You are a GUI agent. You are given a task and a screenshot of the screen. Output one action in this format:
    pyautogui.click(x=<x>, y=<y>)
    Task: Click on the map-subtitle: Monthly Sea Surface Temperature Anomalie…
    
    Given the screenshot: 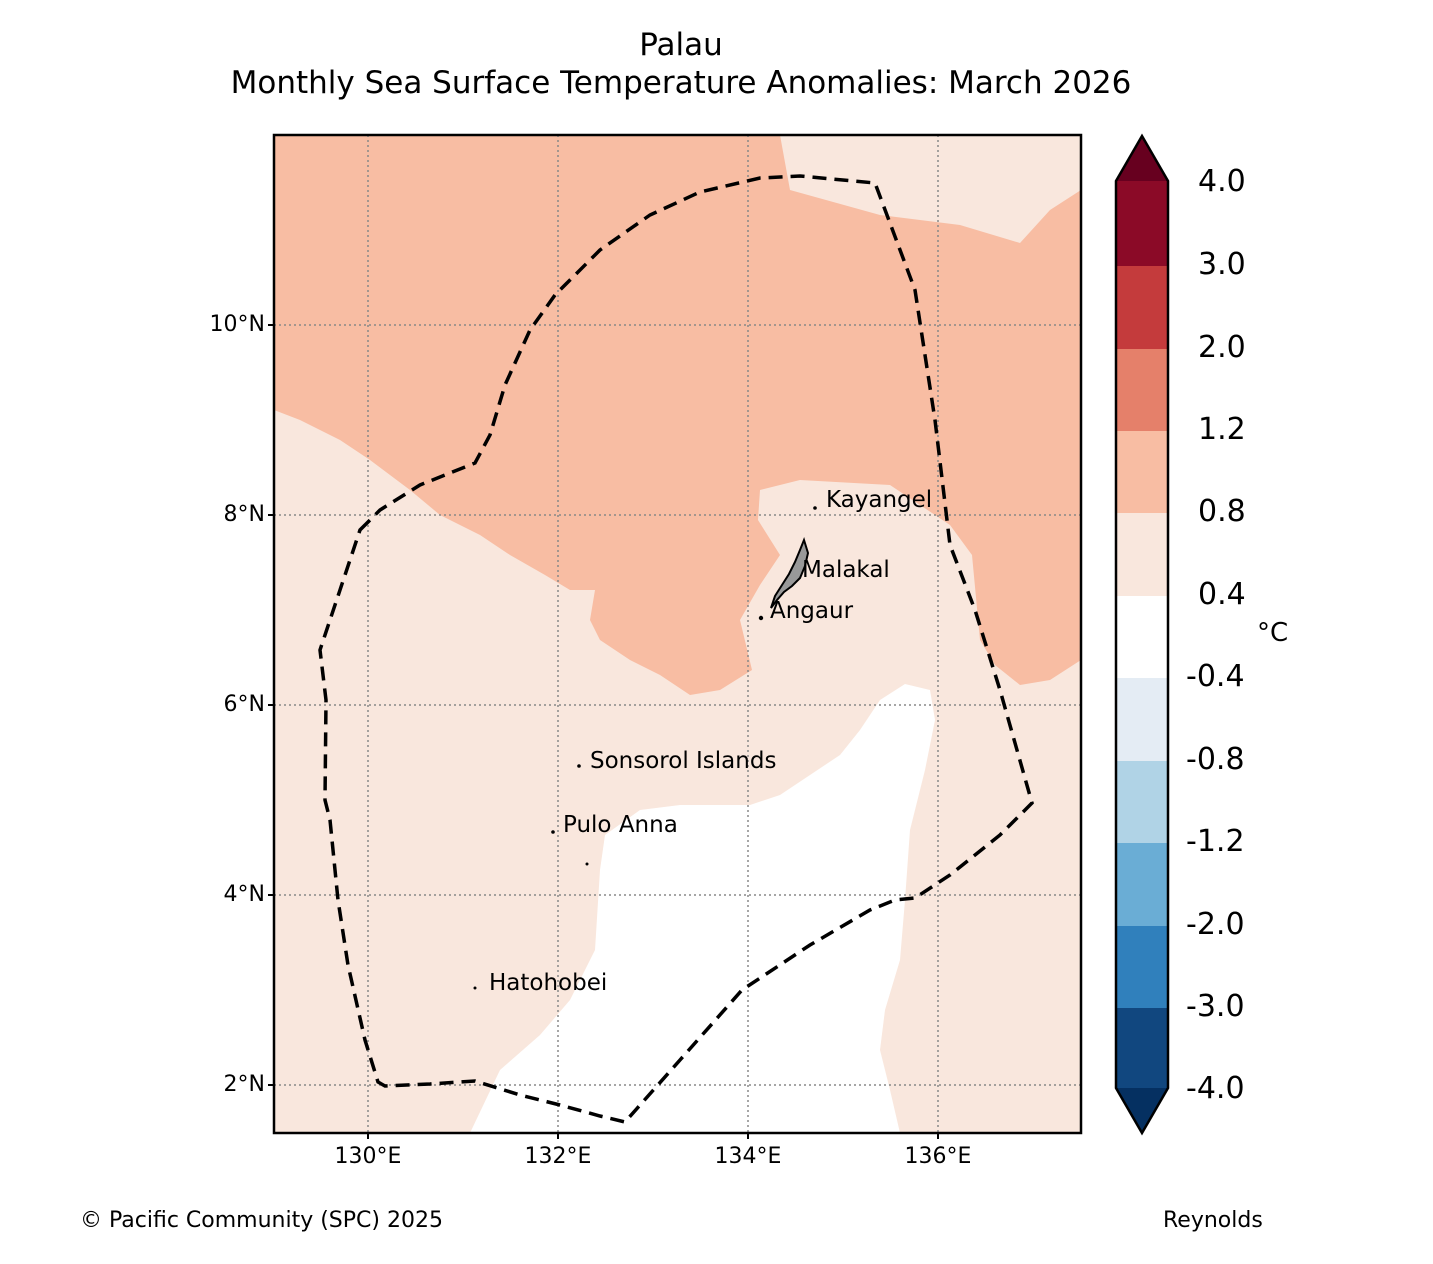 What is the action you would take?
    pyautogui.click(x=681, y=83)
    